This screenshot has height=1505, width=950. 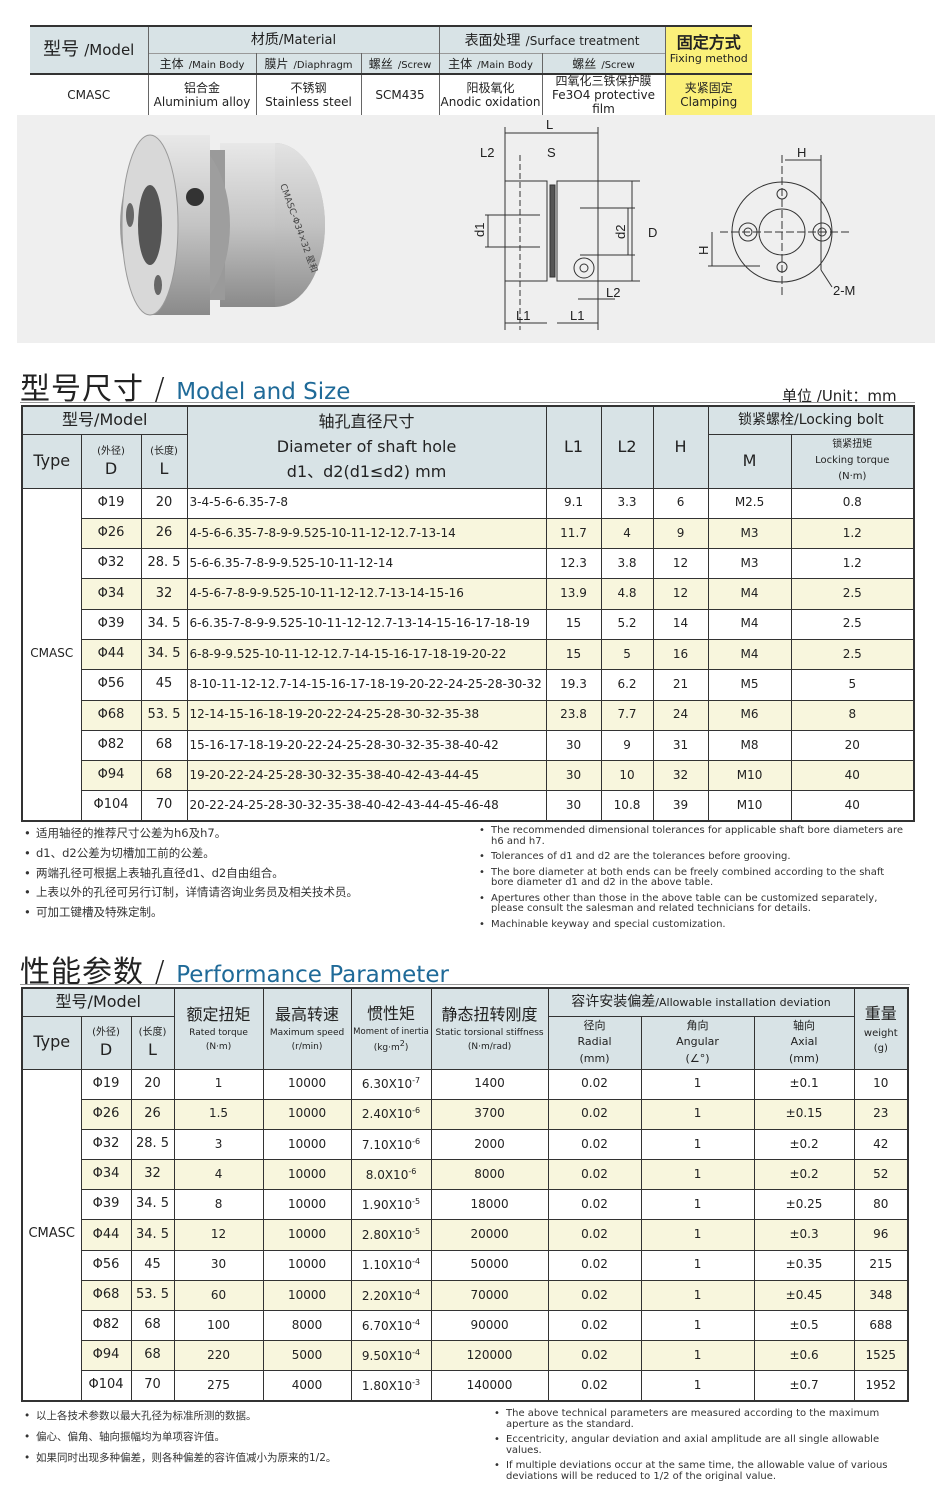 What do you see at coordinates (460, 64) in the screenshot?
I see `sub-header-cn: 主体` at bounding box center [460, 64].